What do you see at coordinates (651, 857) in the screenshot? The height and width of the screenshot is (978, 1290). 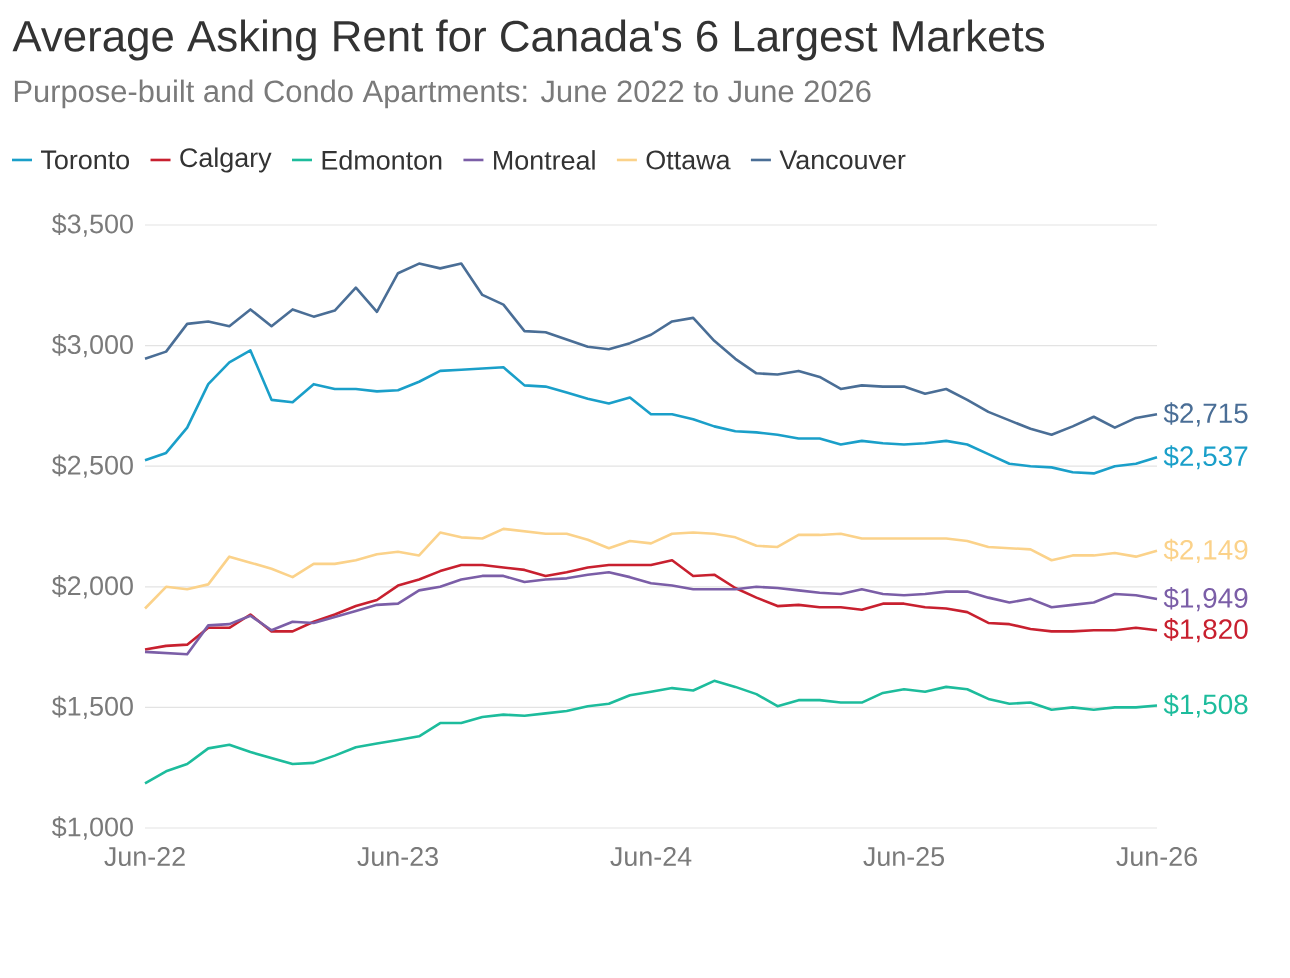 I see `x-tick-label: Jun-24` at bounding box center [651, 857].